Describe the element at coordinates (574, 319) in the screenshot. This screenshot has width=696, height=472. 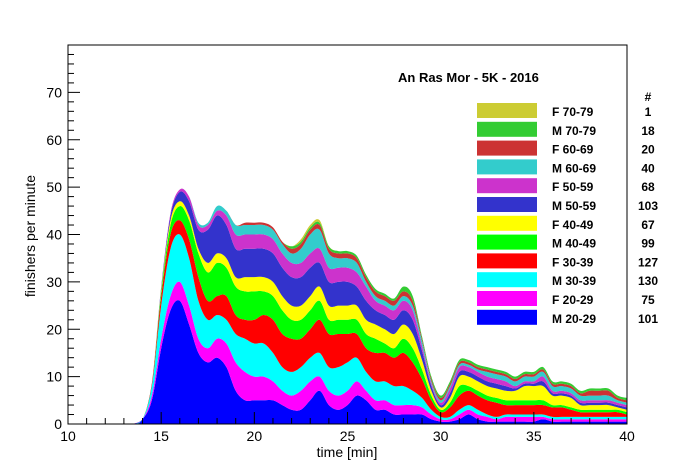
I see `legend-label-11: M 20-29` at that location.